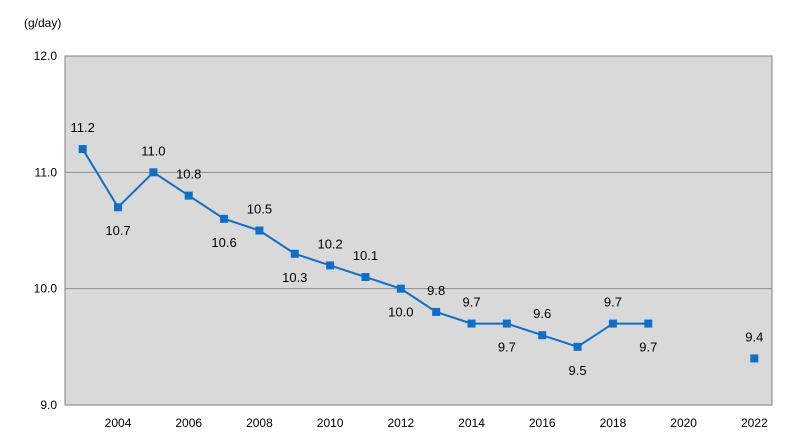 The width and height of the screenshot is (796, 448). Describe the element at coordinates (118, 423) in the screenshot. I see `x-tick-label: 2004` at that location.